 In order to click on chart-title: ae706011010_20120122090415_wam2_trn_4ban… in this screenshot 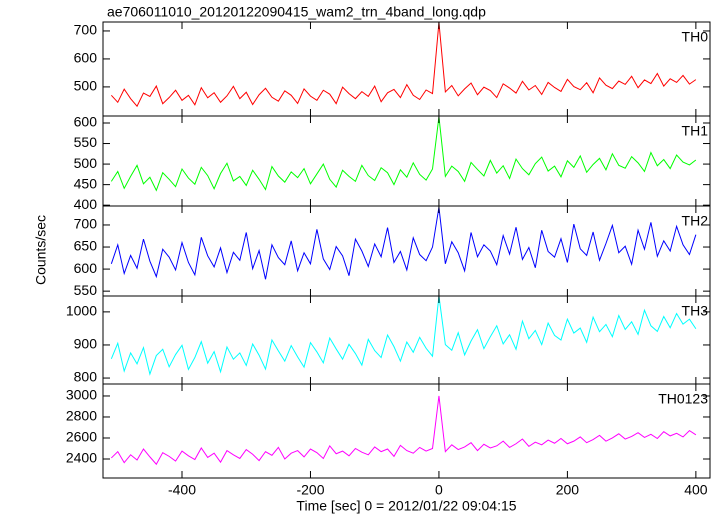, I will do `click(296, 12)`.